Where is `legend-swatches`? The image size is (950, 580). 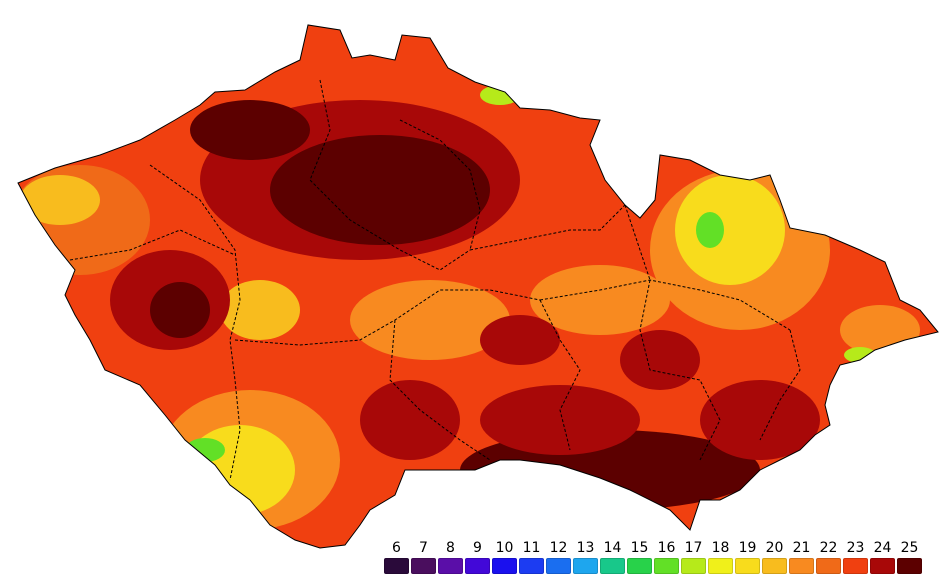 legend-swatches is located at coordinates (665, 566).